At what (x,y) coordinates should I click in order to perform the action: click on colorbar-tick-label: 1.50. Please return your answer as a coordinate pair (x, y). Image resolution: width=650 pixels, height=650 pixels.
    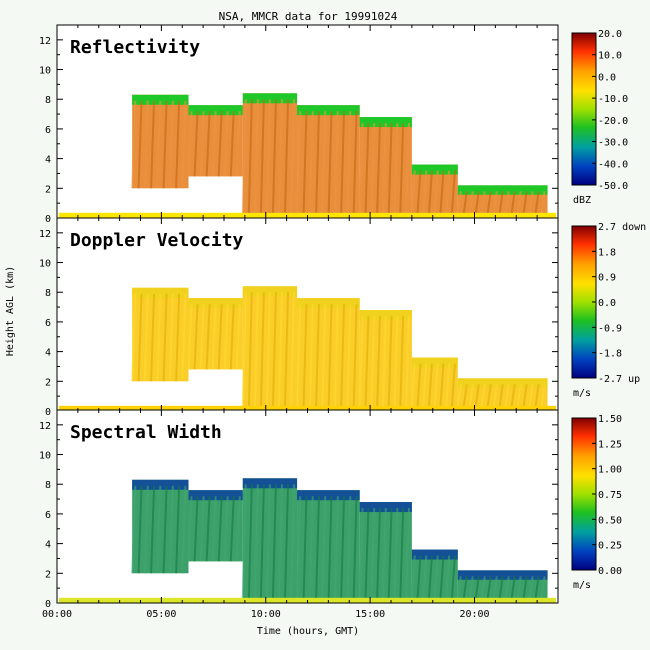
    Looking at the image, I should click on (610, 419).